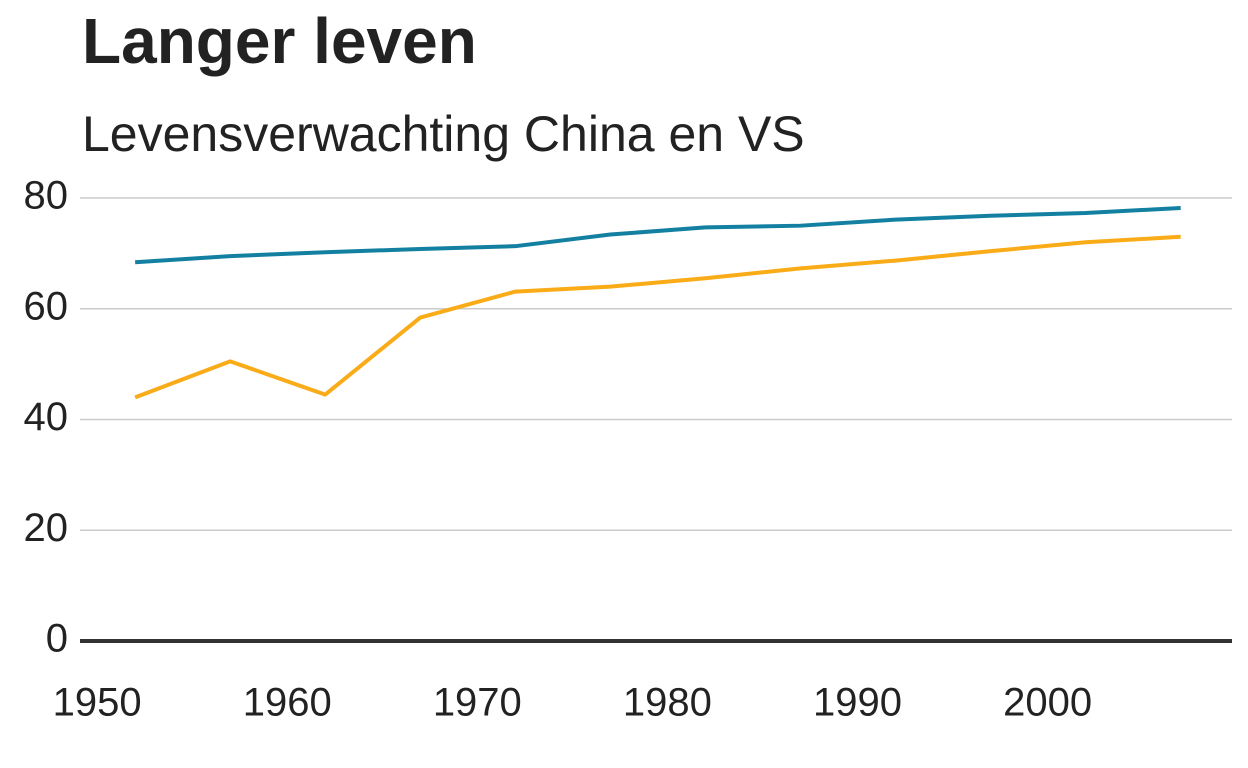 This screenshot has width=1248, height=768. Describe the element at coordinates (667, 703) in the screenshot. I see `x-tick-label: 1980` at that location.